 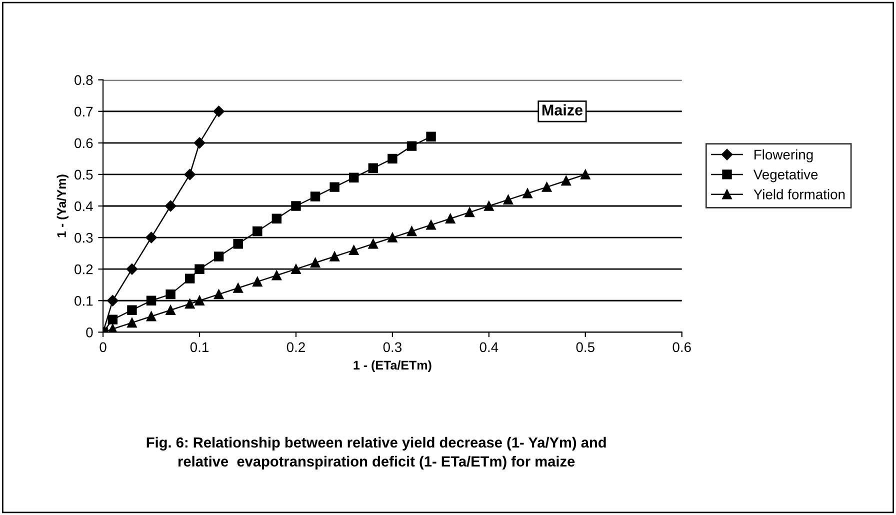 What do you see at coordinates (83, 143) in the screenshot?
I see `y-tick-label: 0.6` at bounding box center [83, 143].